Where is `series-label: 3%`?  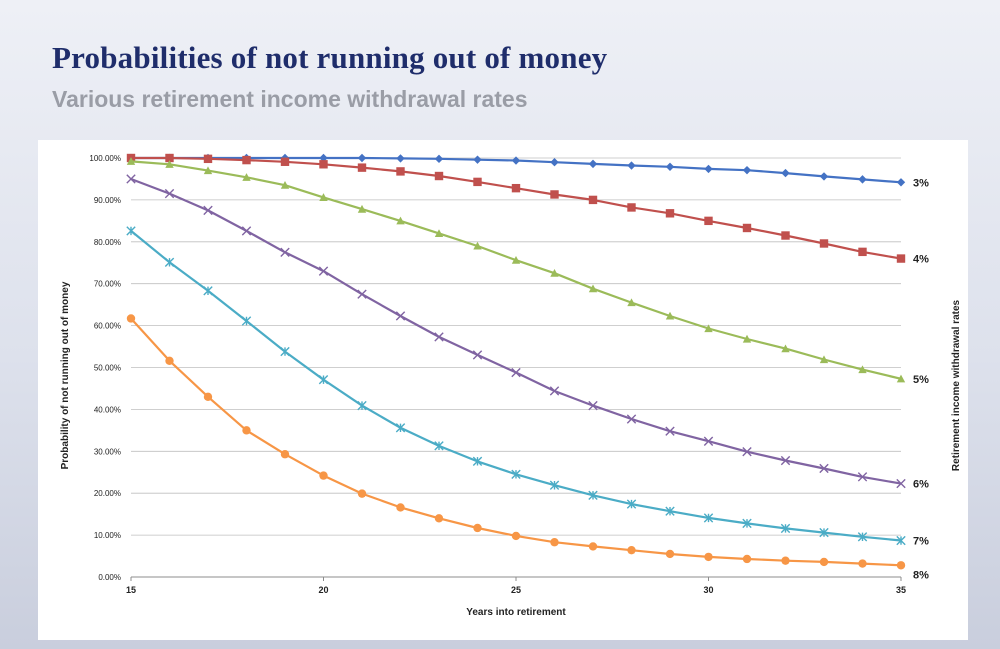
series-label: 3% is located at coordinates (921, 183).